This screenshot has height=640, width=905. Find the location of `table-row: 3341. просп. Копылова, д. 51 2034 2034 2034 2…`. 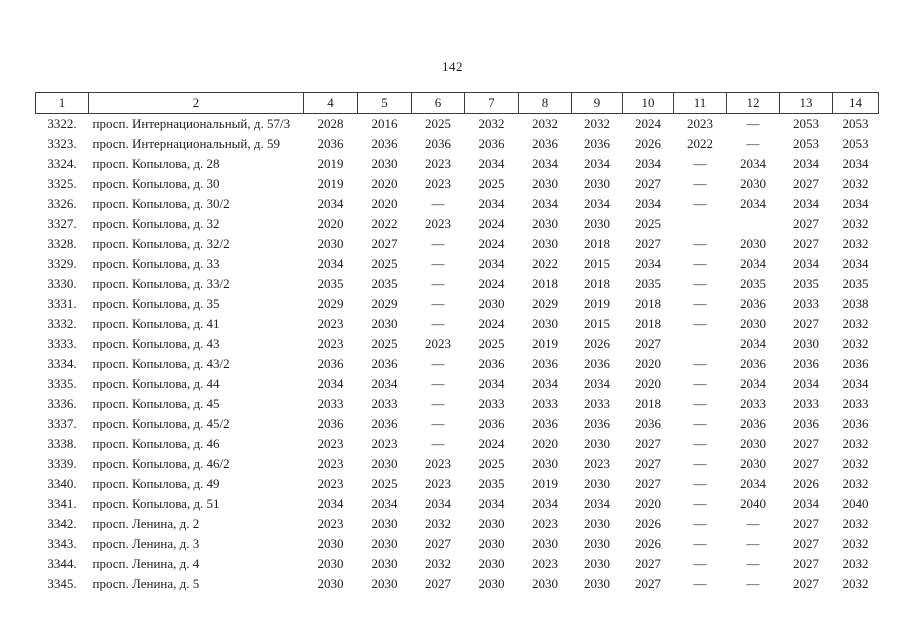

table-row: 3341. просп. Копылова, д. 51 2034 2034 2034 2… is located at coordinates (457, 504).